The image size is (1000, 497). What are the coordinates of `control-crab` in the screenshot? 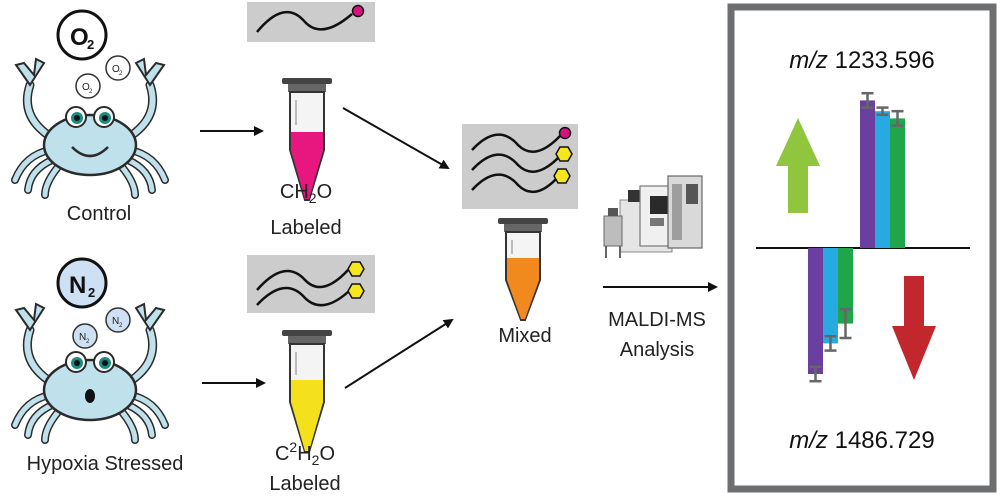 It's located at (90, 128).